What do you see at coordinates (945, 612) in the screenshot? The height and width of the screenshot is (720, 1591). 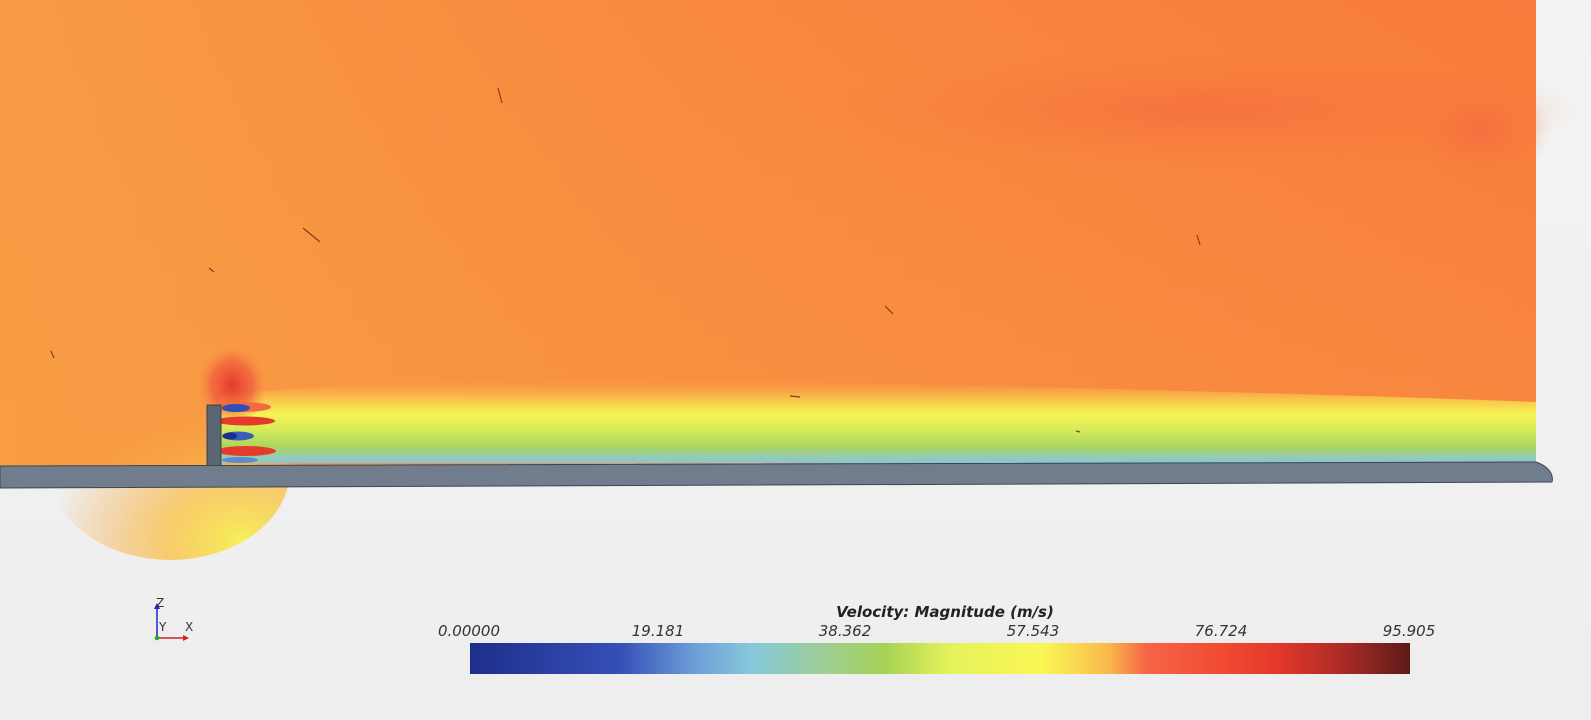 I see `colorbar-title: Velocity: Magnitude (m/s)` at bounding box center [945, 612].